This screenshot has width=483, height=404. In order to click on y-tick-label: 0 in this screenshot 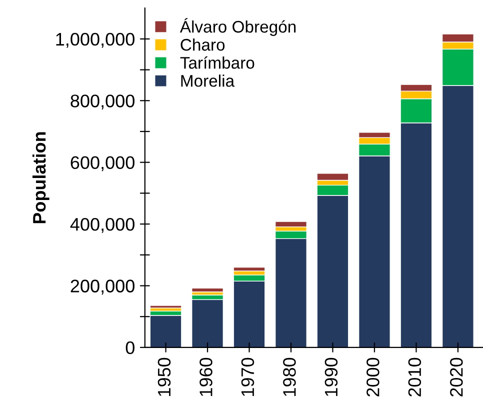, I will do `click(130, 347)`.